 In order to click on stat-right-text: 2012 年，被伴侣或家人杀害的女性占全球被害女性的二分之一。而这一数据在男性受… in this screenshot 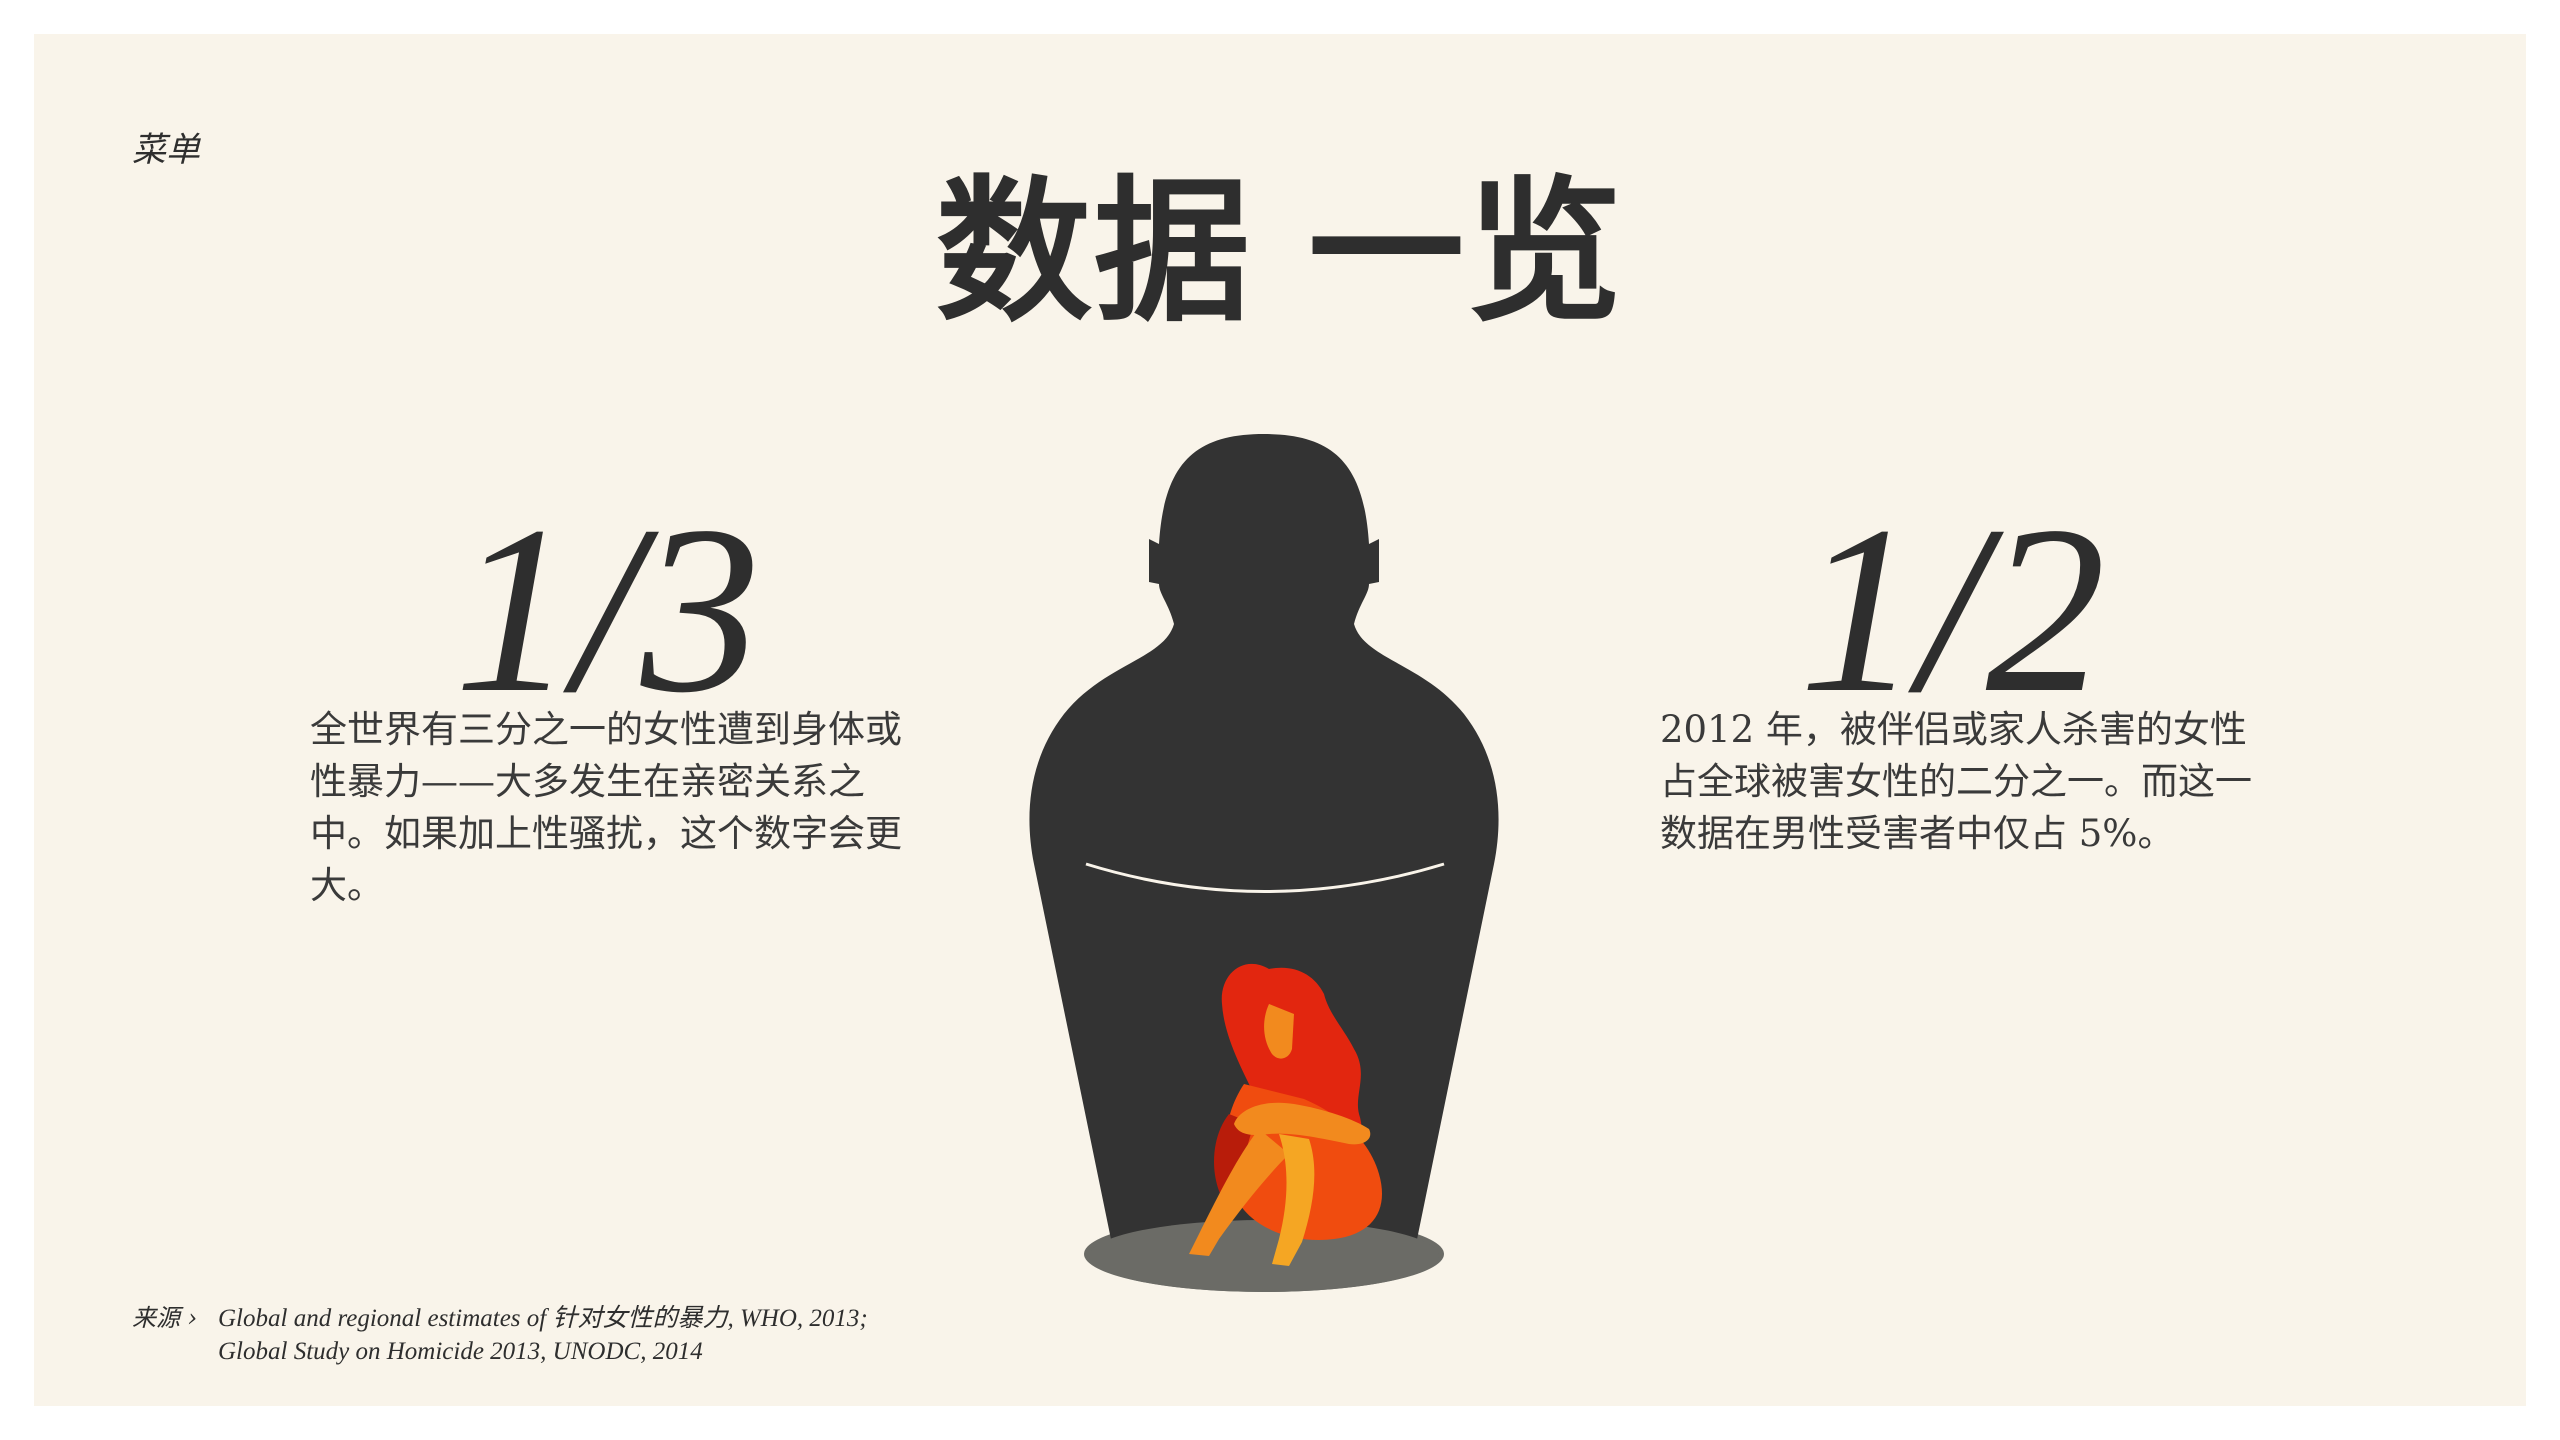, I will do `click(1956, 781)`.